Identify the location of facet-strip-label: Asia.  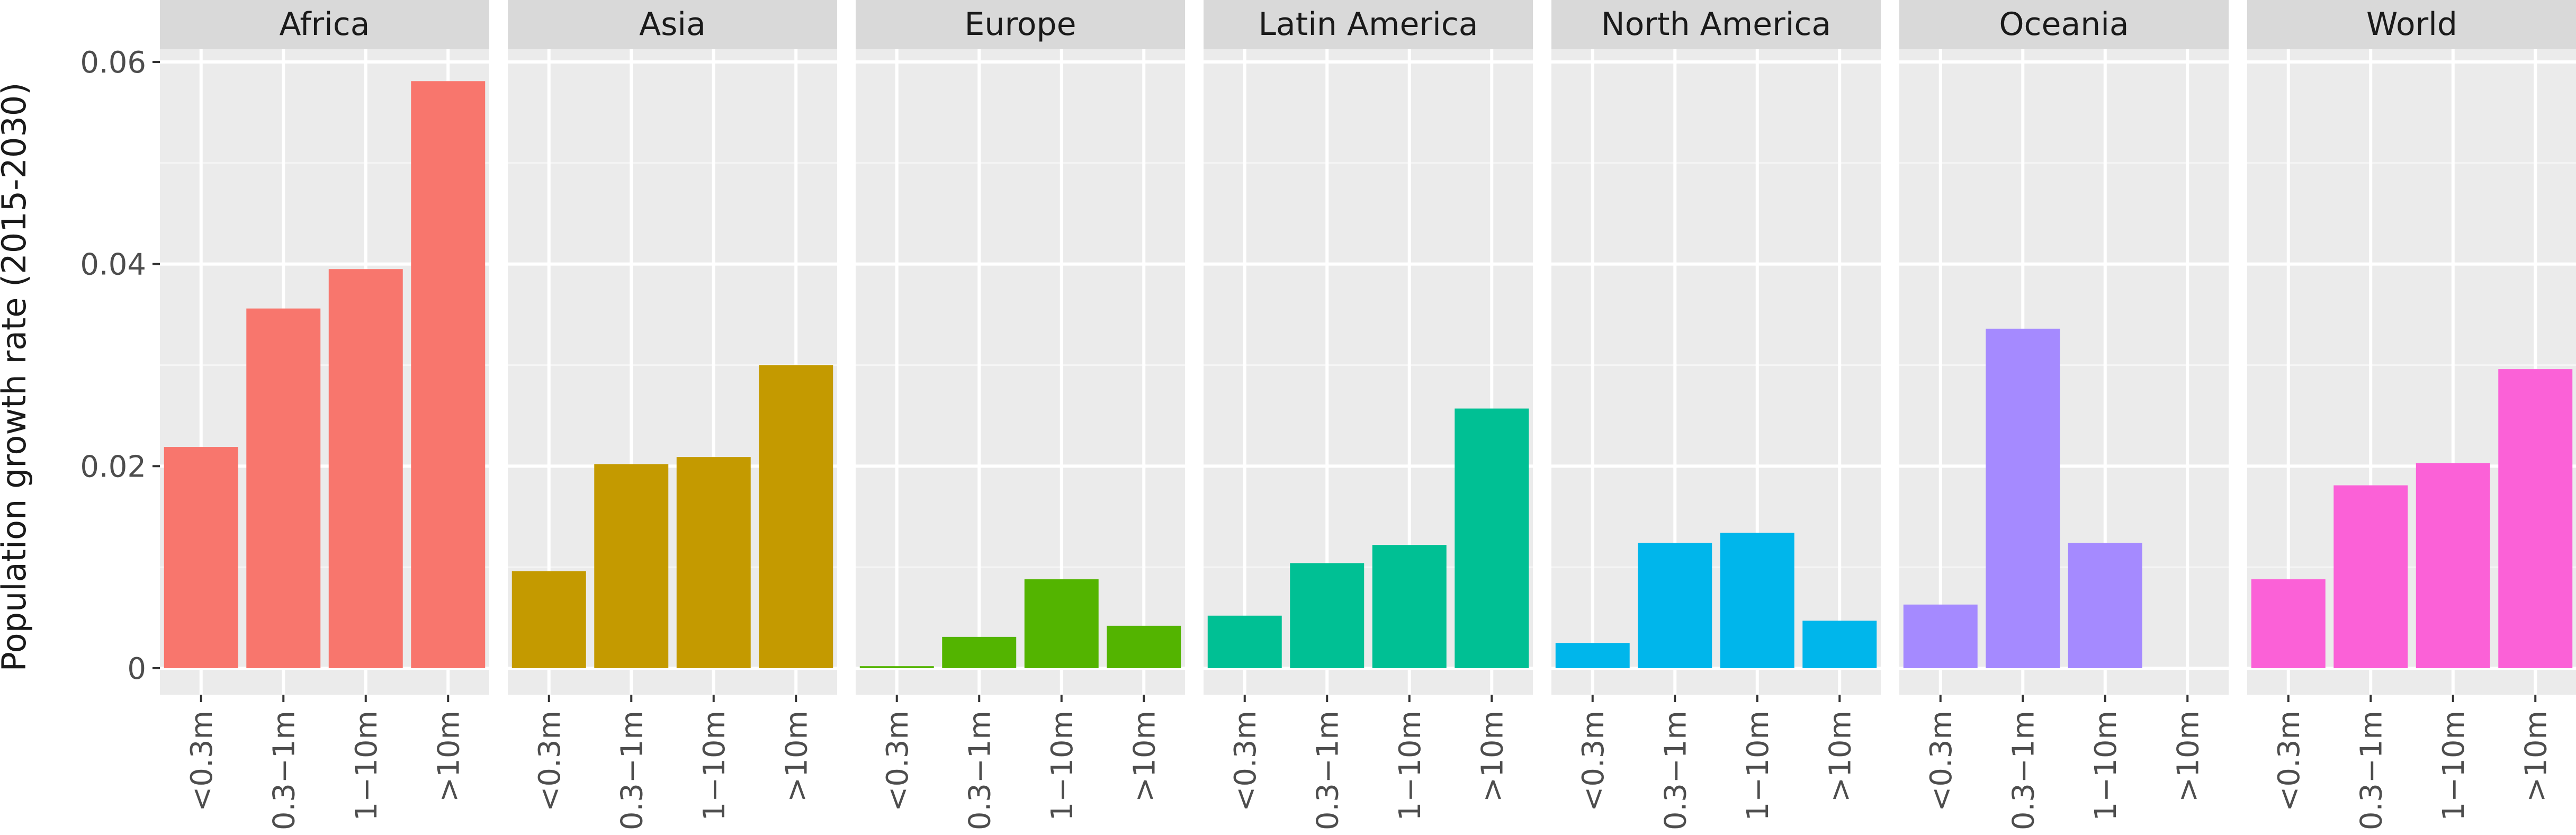
(672, 24).